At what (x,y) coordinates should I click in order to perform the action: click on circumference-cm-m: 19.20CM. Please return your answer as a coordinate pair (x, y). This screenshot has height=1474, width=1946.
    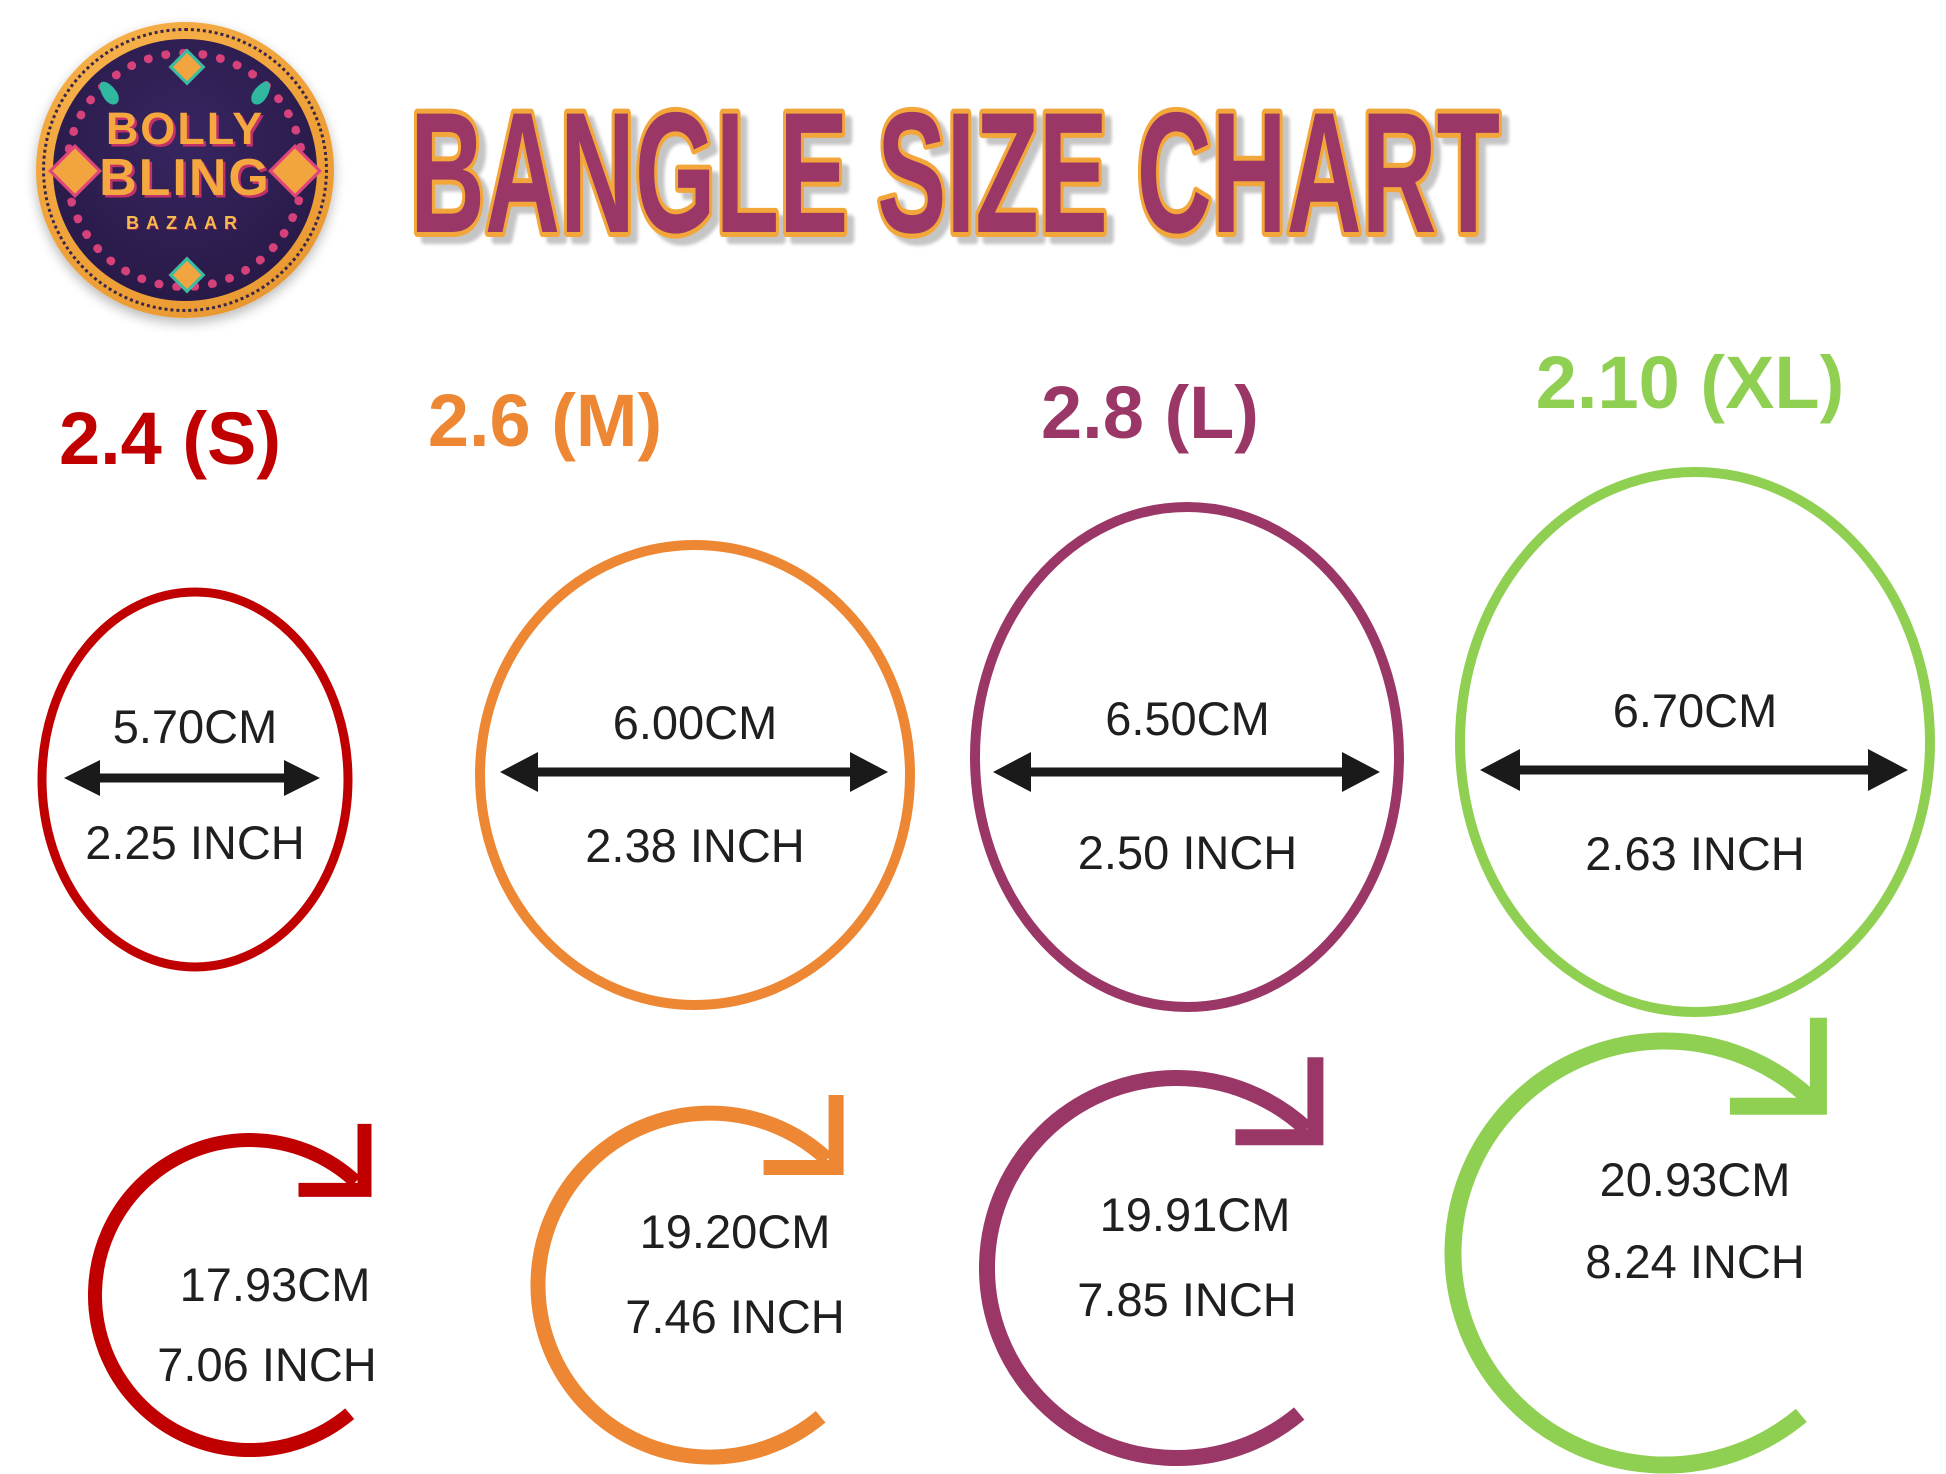
    Looking at the image, I should click on (735, 1231).